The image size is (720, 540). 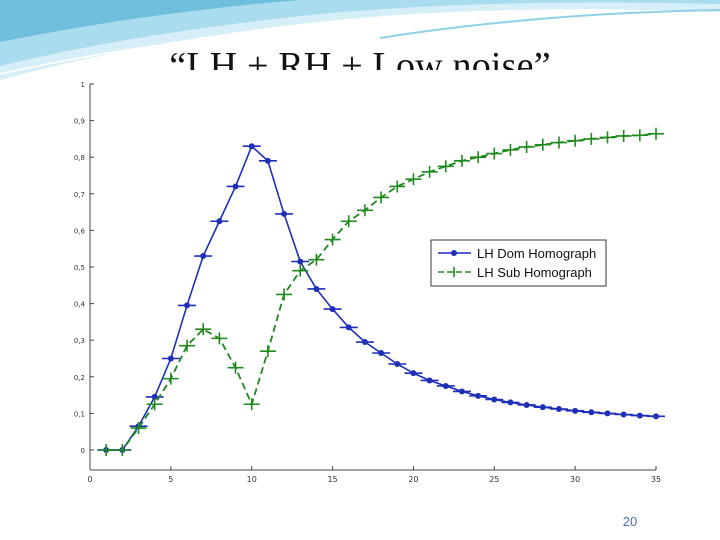 I want to click on x-tick-label: 25, so click(x=494, y=479).